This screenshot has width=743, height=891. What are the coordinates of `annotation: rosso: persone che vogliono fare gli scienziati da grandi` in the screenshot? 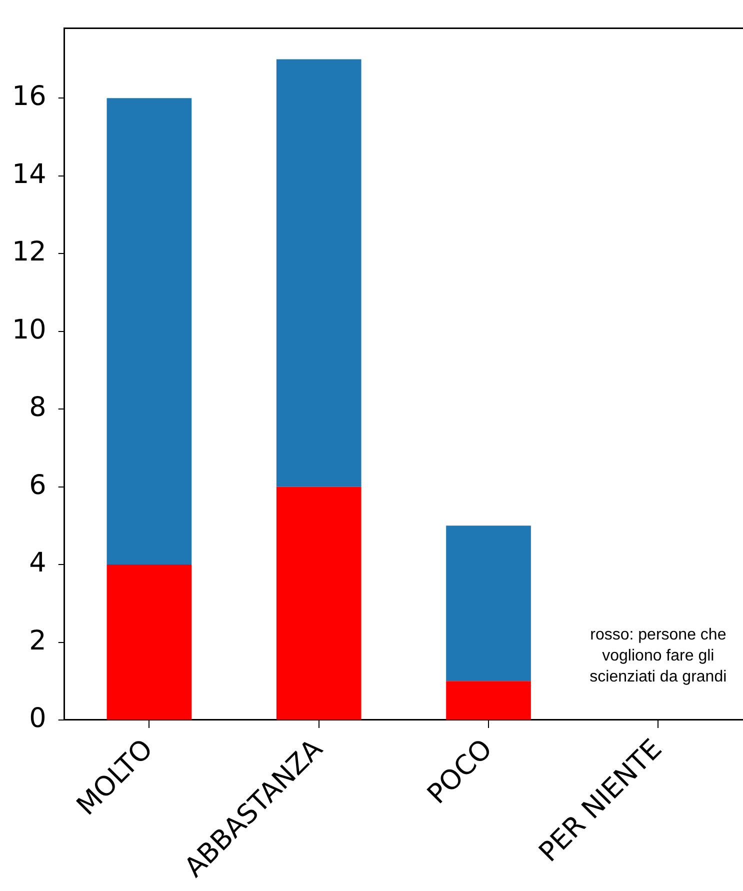 It's located at (658, 656).